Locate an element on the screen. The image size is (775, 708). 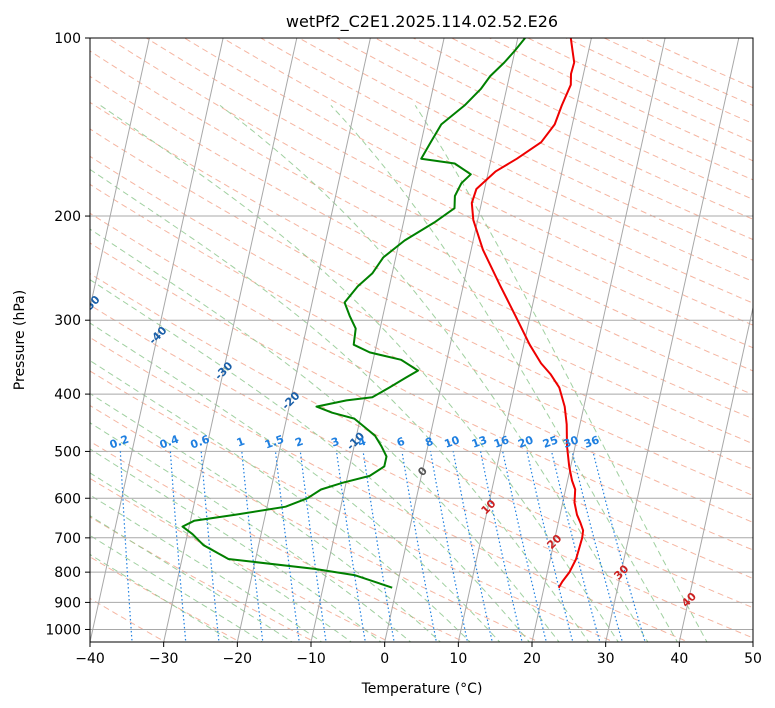
mixing-ratio-label: 2 is located at coordinates (299, 442).